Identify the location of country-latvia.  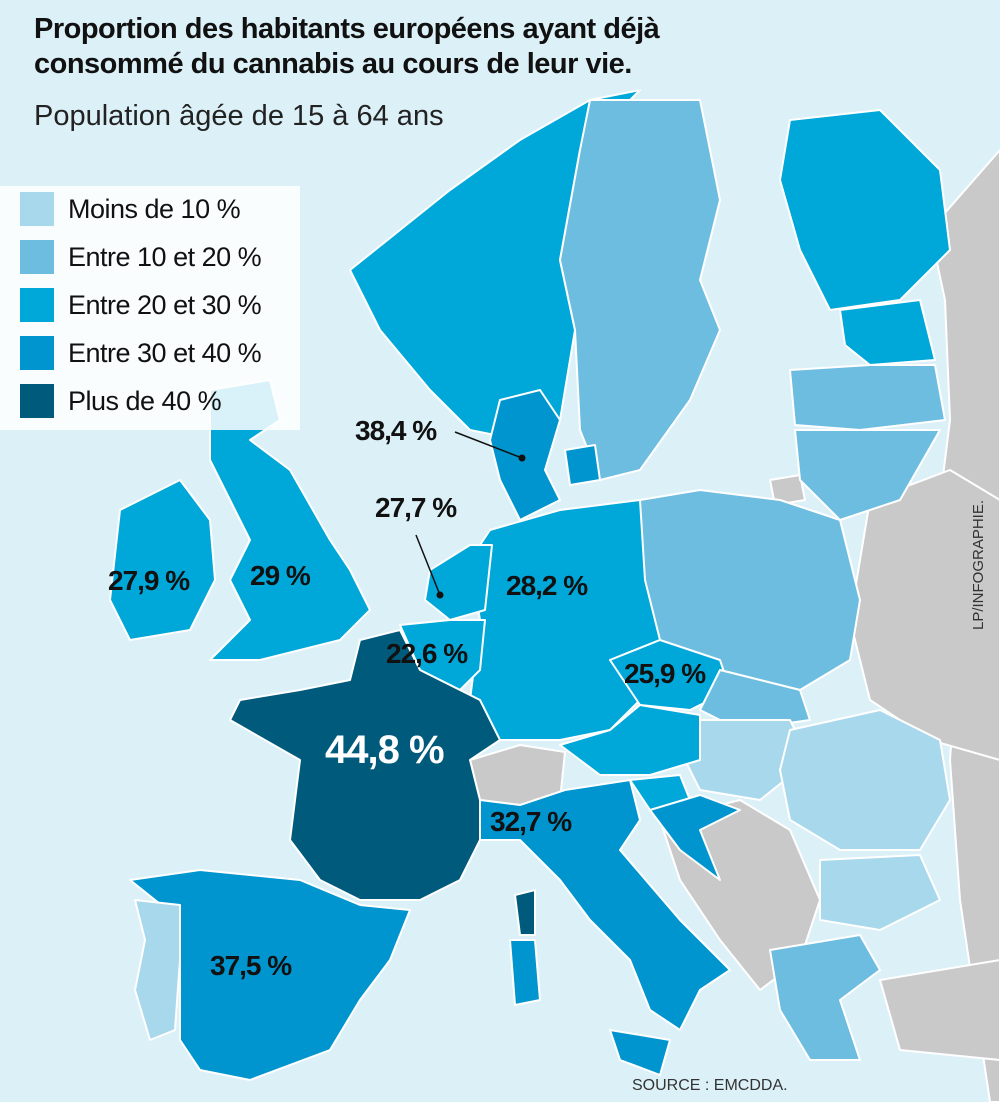
(867, 397).